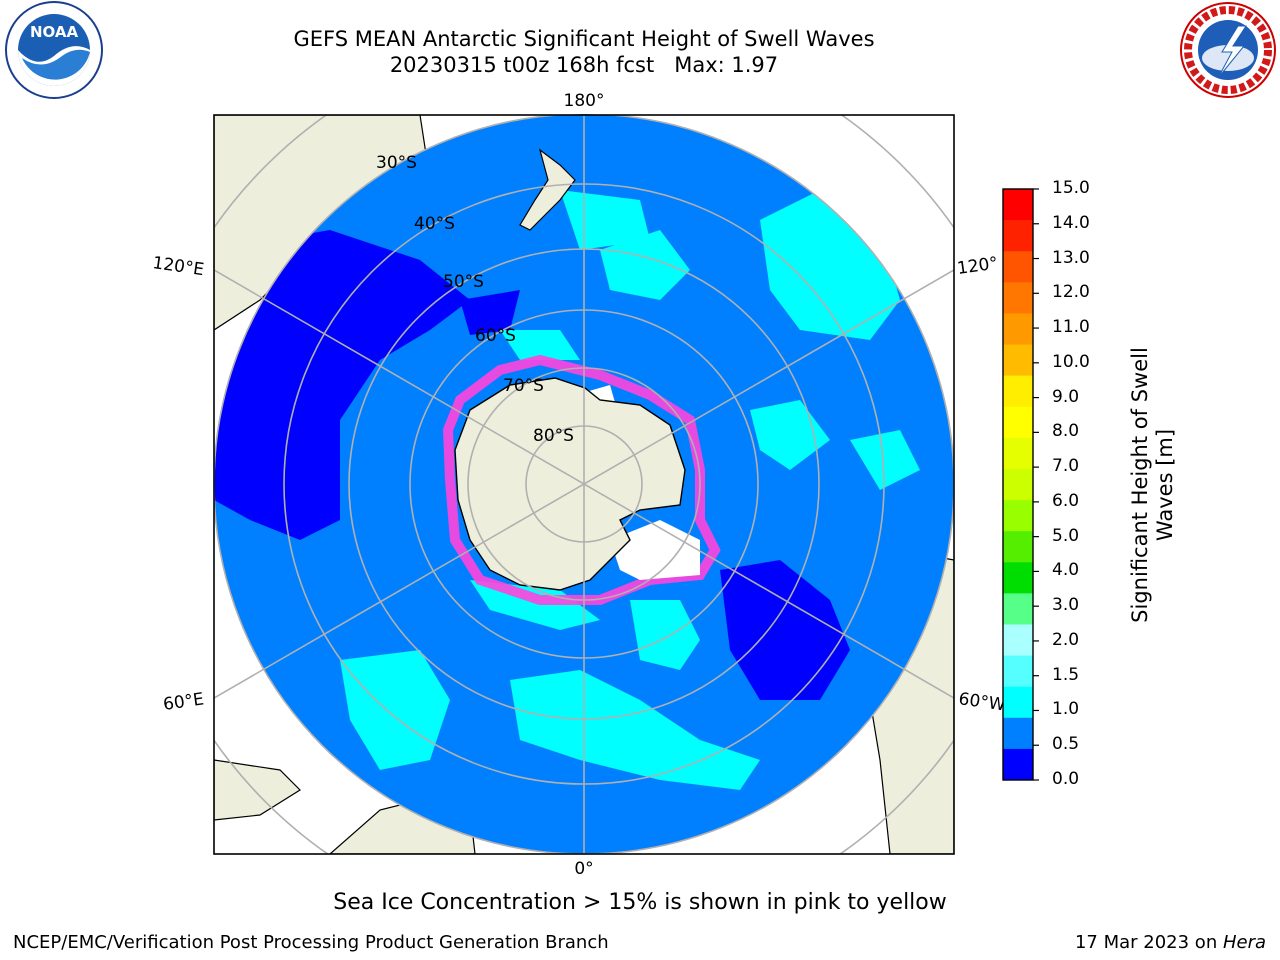  I want to click on footer-date: 17 Mar 2023 on Hera, so click(1170, 942).